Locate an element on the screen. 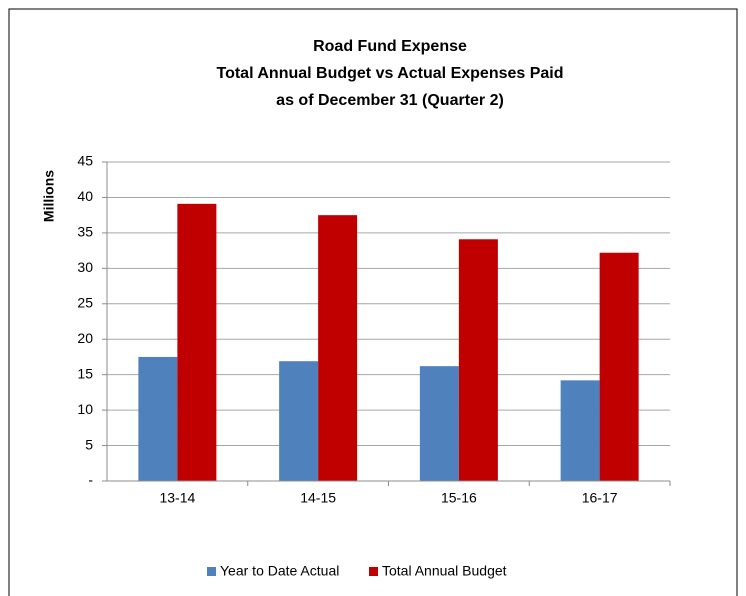 The width and height of the screenshot is (746, 596). y-tick-label: 45 is located at coordinates (85, 161).